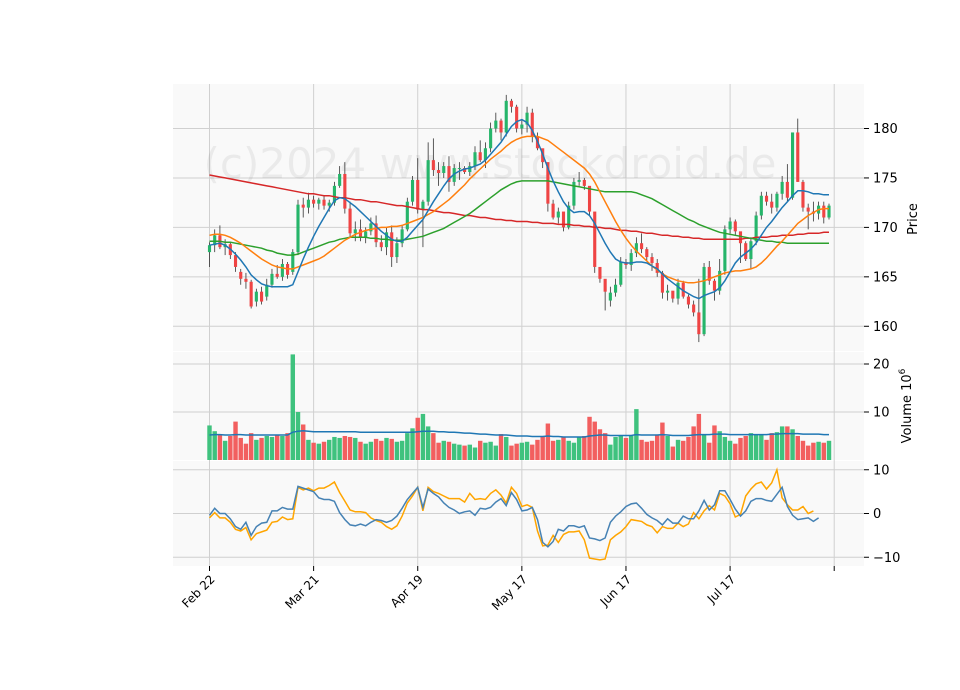 This screenshot has width=960, height=690. I want to click on price-tick-label: 175, so click(885, 178).